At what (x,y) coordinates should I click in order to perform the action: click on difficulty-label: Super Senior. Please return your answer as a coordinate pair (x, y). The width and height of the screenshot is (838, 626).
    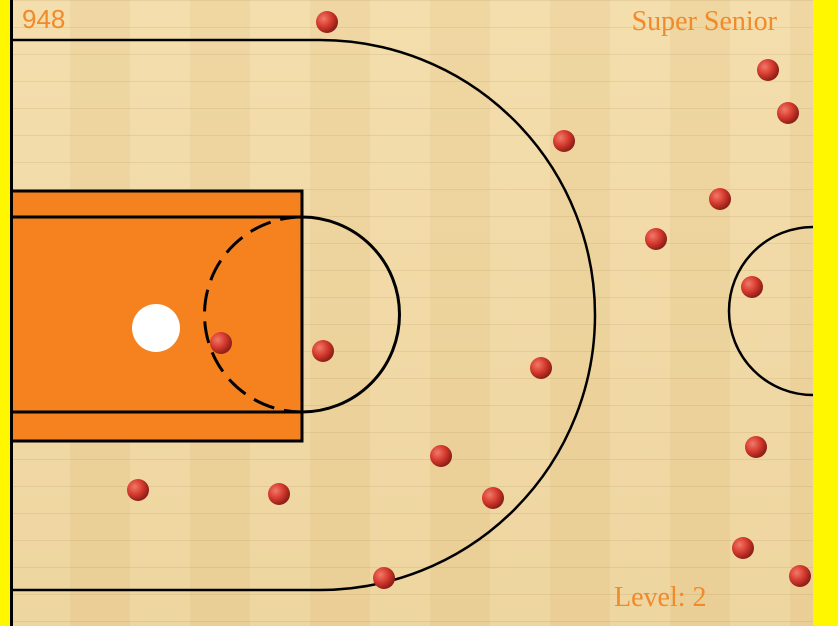
    Looking at the image, I should click on (704, 21).